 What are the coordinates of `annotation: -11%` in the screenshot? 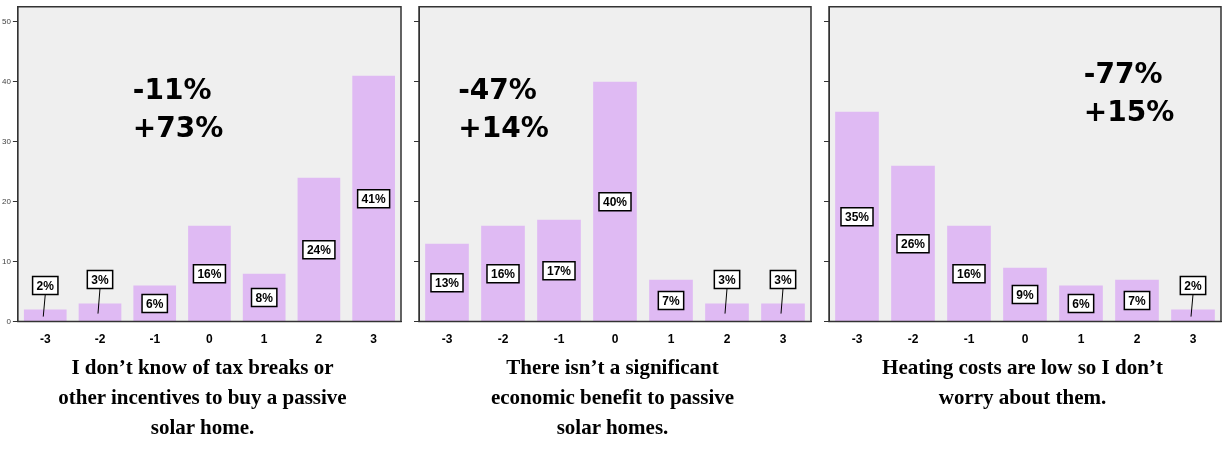 It's located at (172, 90).